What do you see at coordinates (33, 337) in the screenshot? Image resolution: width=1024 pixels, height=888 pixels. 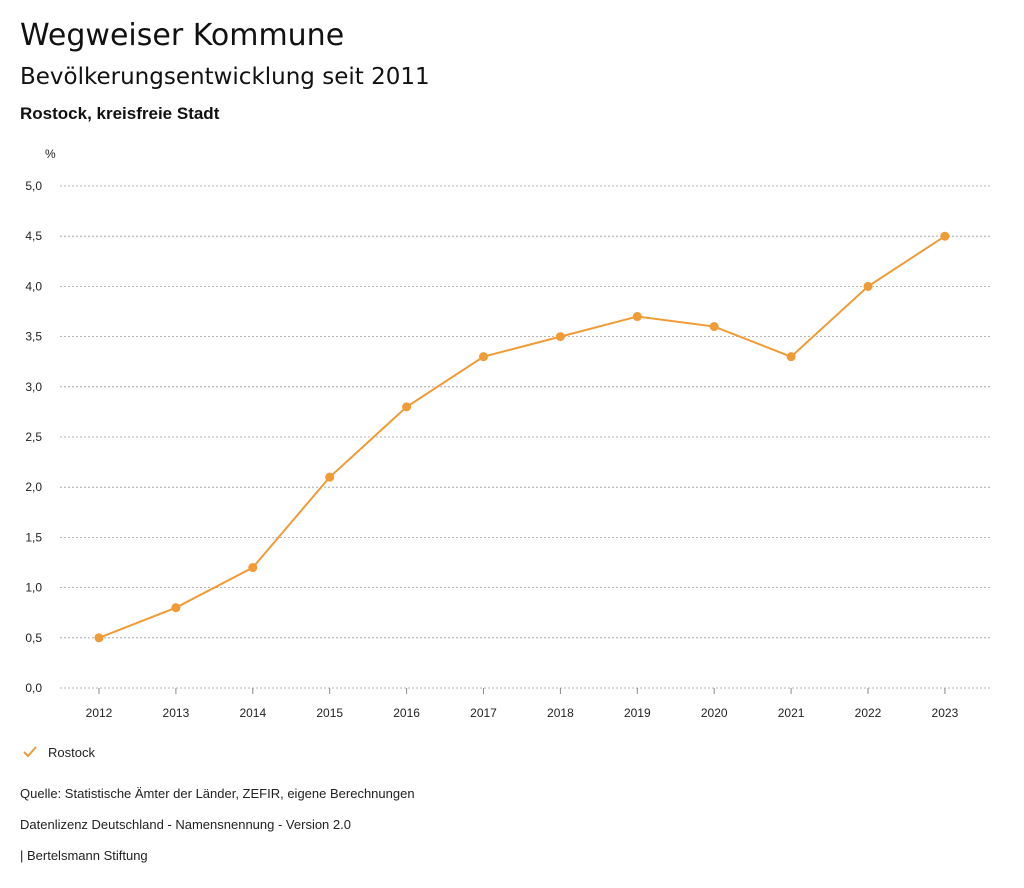 I see `y-tick-label: 3,5` at bounding box center [33, 337].